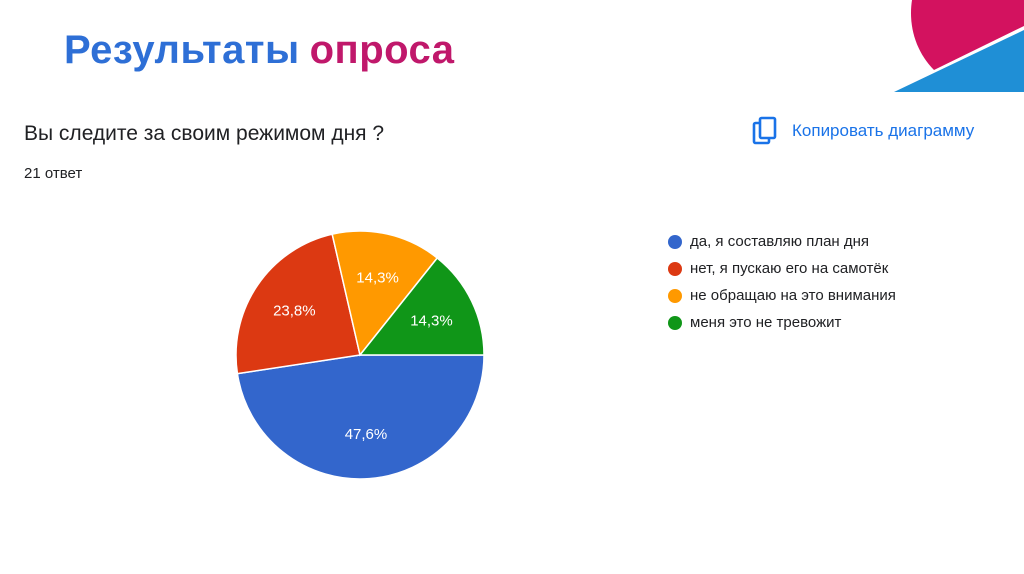  What do you see at coordinates (959, 46) in the screenshot?
I see `corner-decoration` at bounding box center [959, 46].